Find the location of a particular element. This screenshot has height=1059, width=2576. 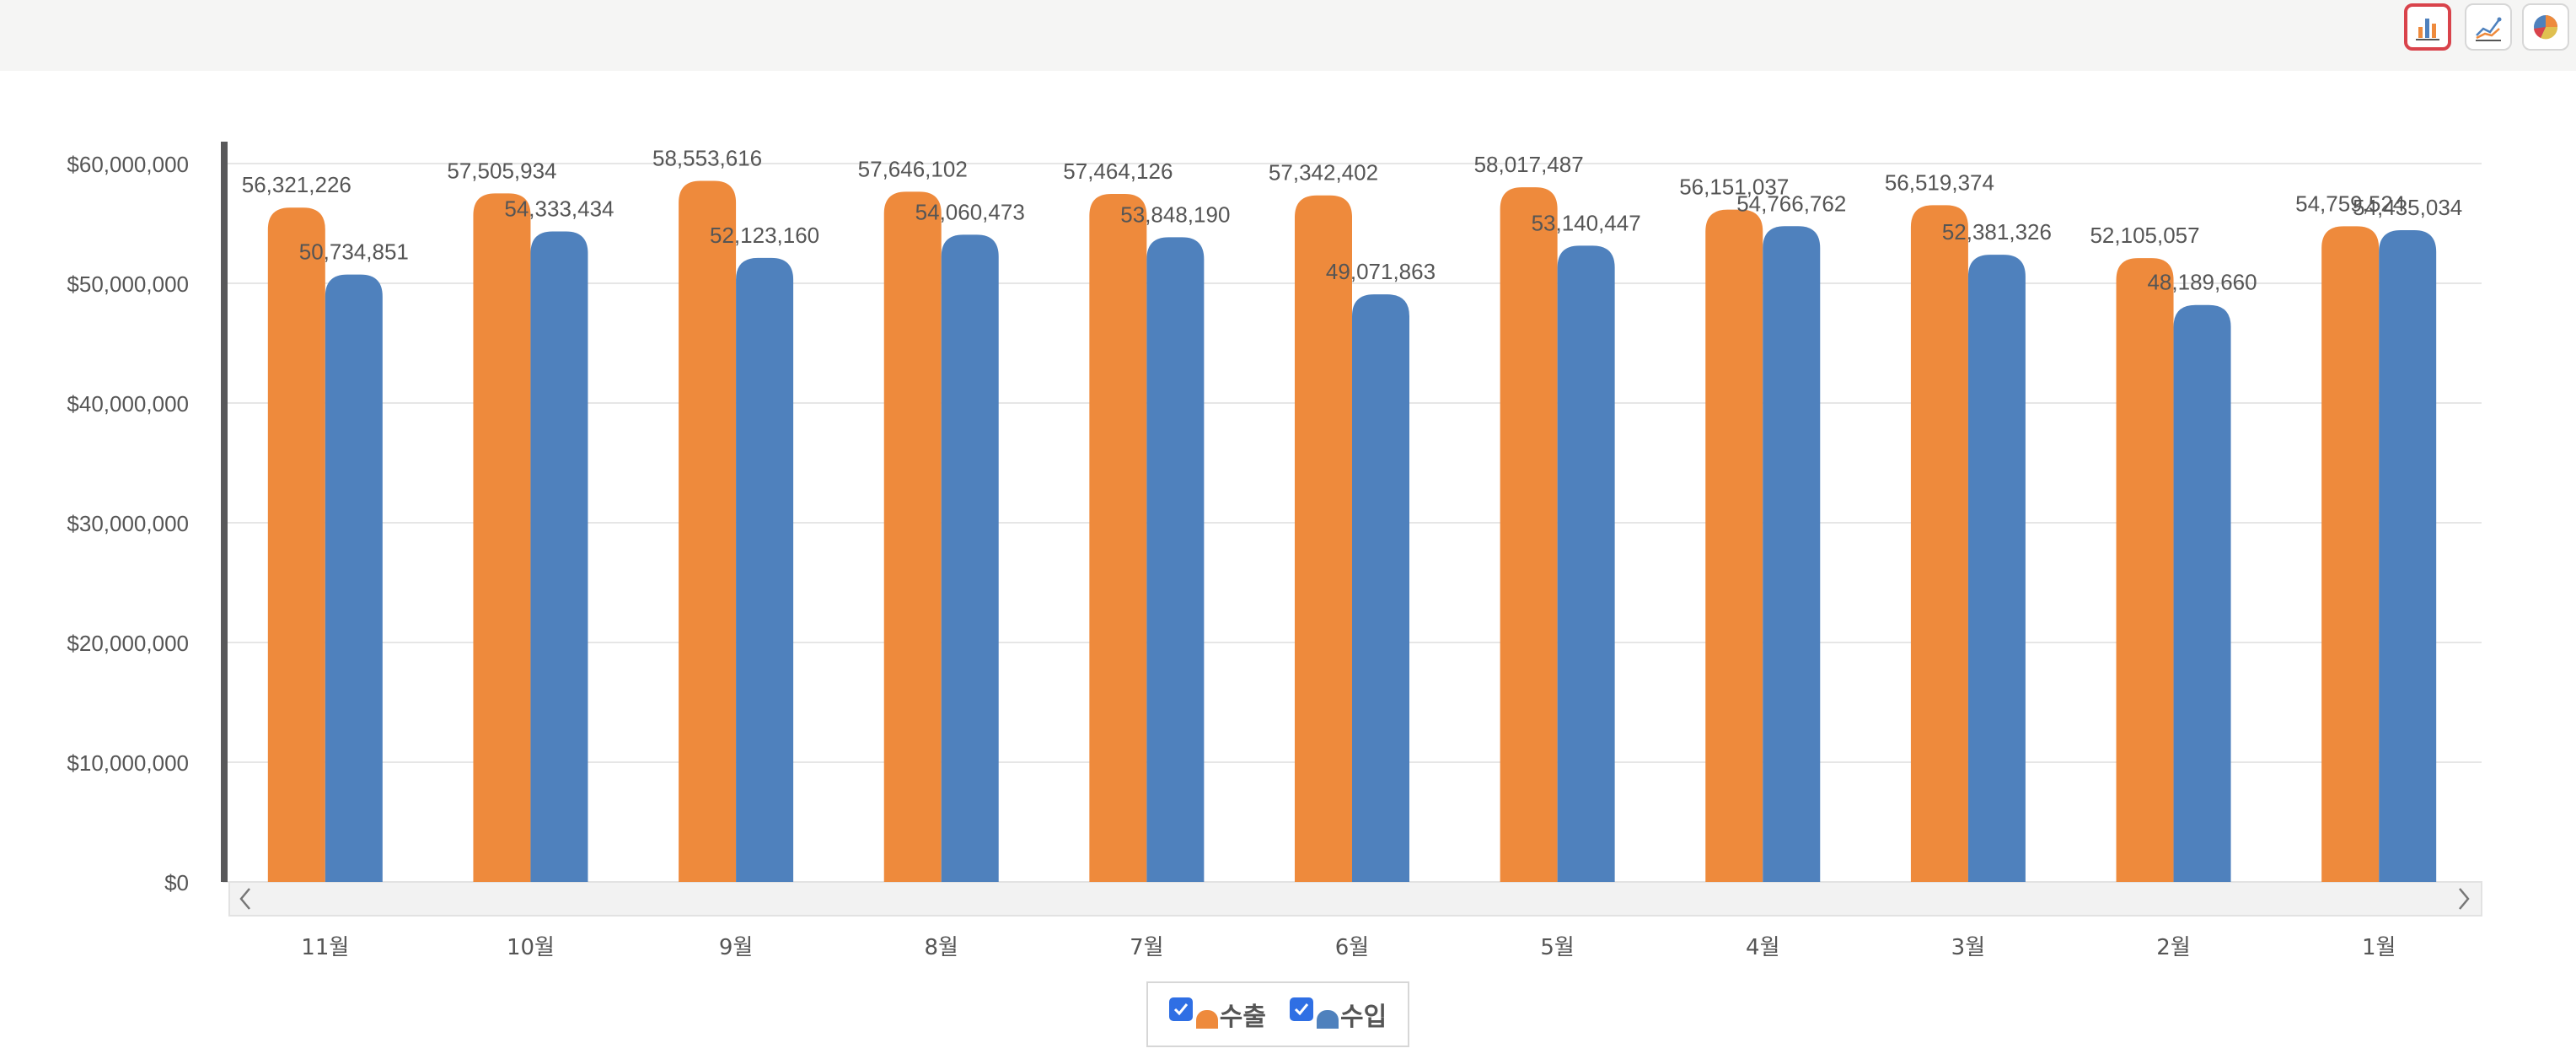

data-label: 54,766,762 is located at coordinates (1791, 203).